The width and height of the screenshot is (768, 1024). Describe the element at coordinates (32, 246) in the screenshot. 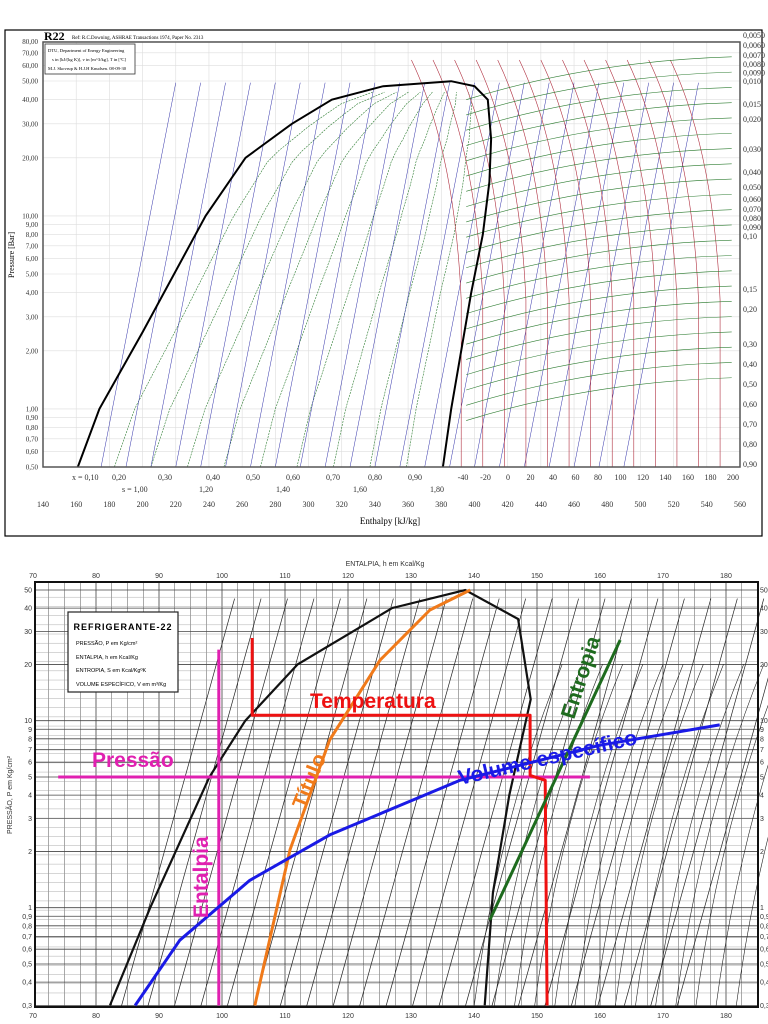

I see `y-tick-label: 7,00` at that location.